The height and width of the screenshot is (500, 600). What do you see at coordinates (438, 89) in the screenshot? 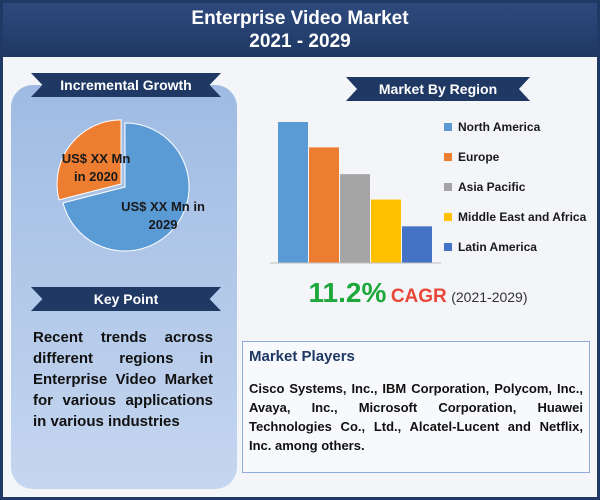
I see `market-by-region-heading: Market By Region` at bounding box center [438, 89].